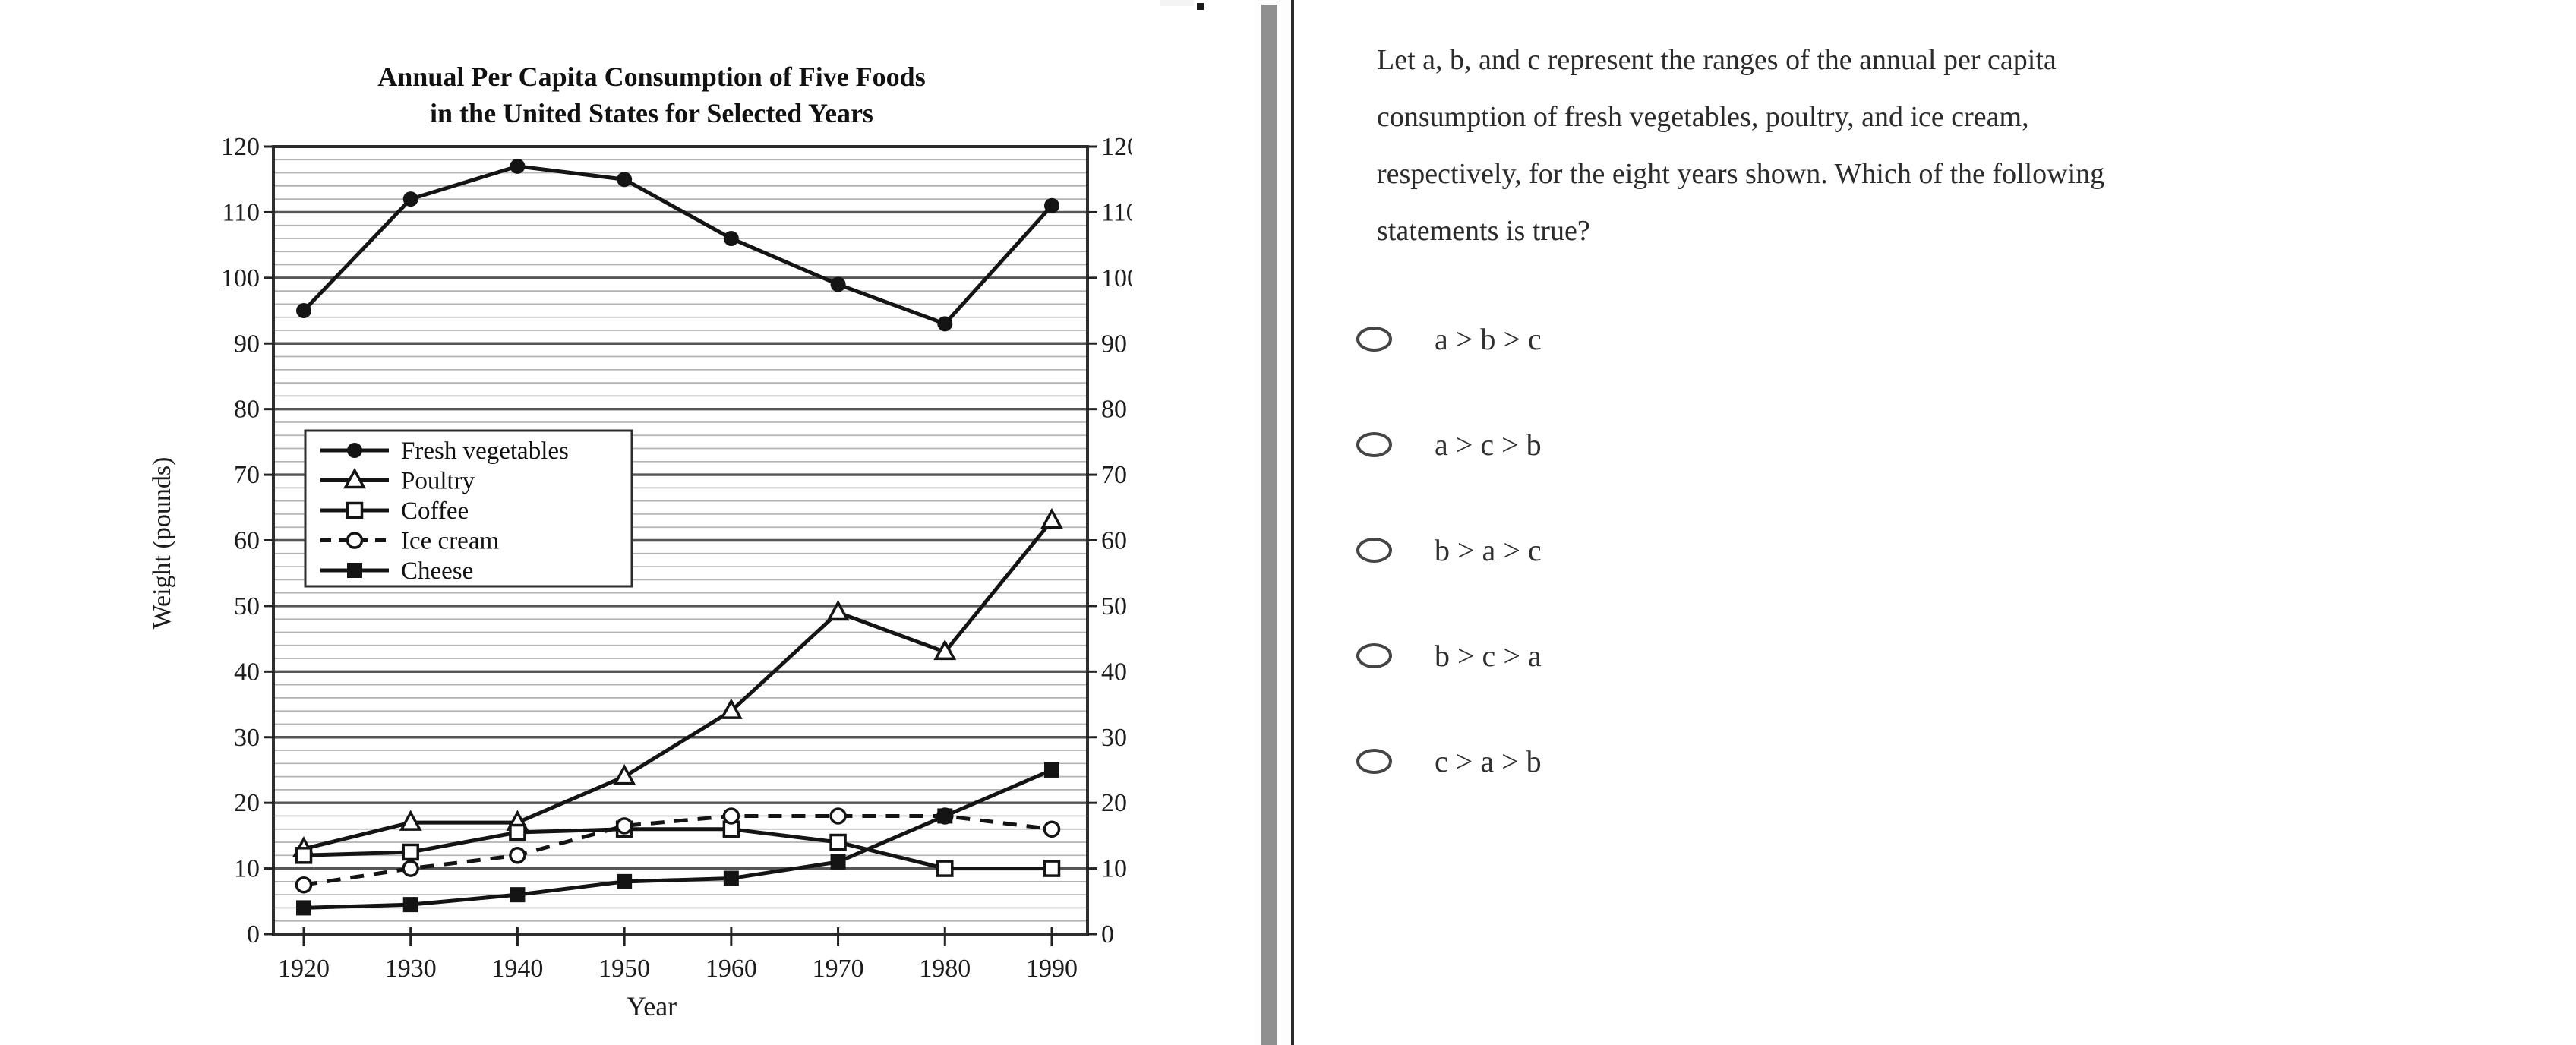  Describe the element at coordinates (1483, 231) in the screenshot. I see `question-line: statements is true?` at that location.